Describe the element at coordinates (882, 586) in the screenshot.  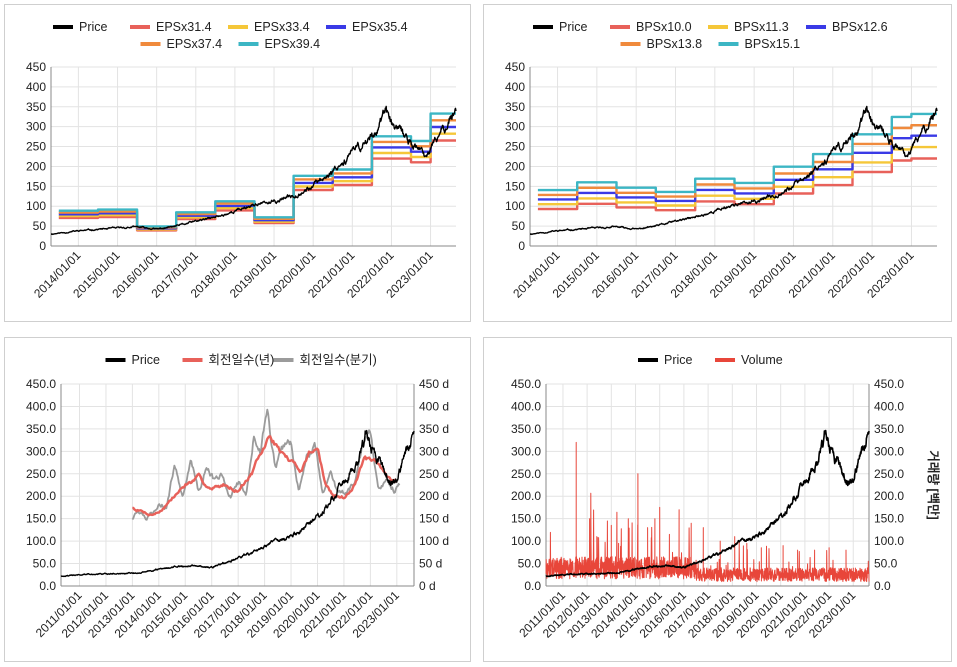
I see `y2-tick-label: 0.0` at that location.